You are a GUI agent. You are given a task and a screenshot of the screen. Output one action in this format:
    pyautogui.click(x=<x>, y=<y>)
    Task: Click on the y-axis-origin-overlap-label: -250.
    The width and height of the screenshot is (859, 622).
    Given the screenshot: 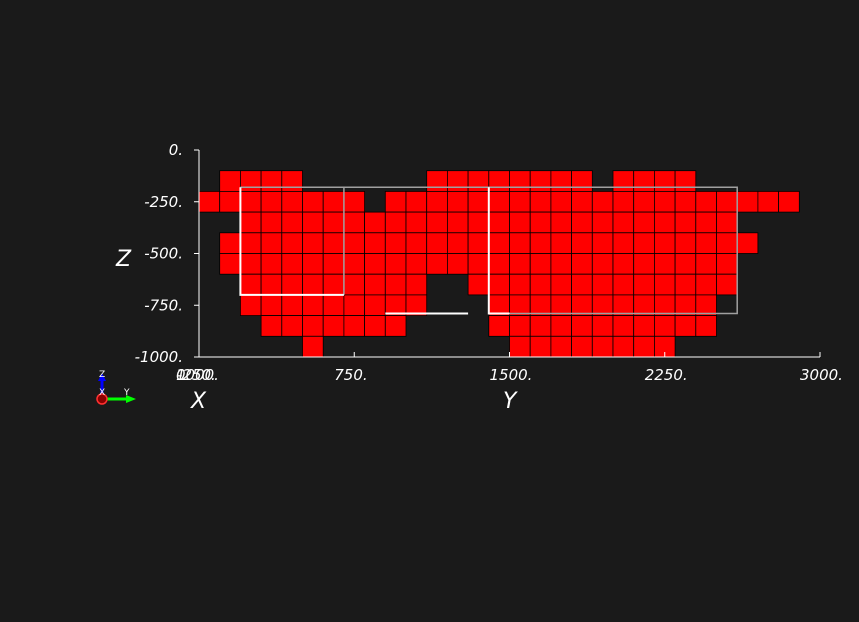 What is the action you would take?
    pyautogui.click(x=196, y=375)
    